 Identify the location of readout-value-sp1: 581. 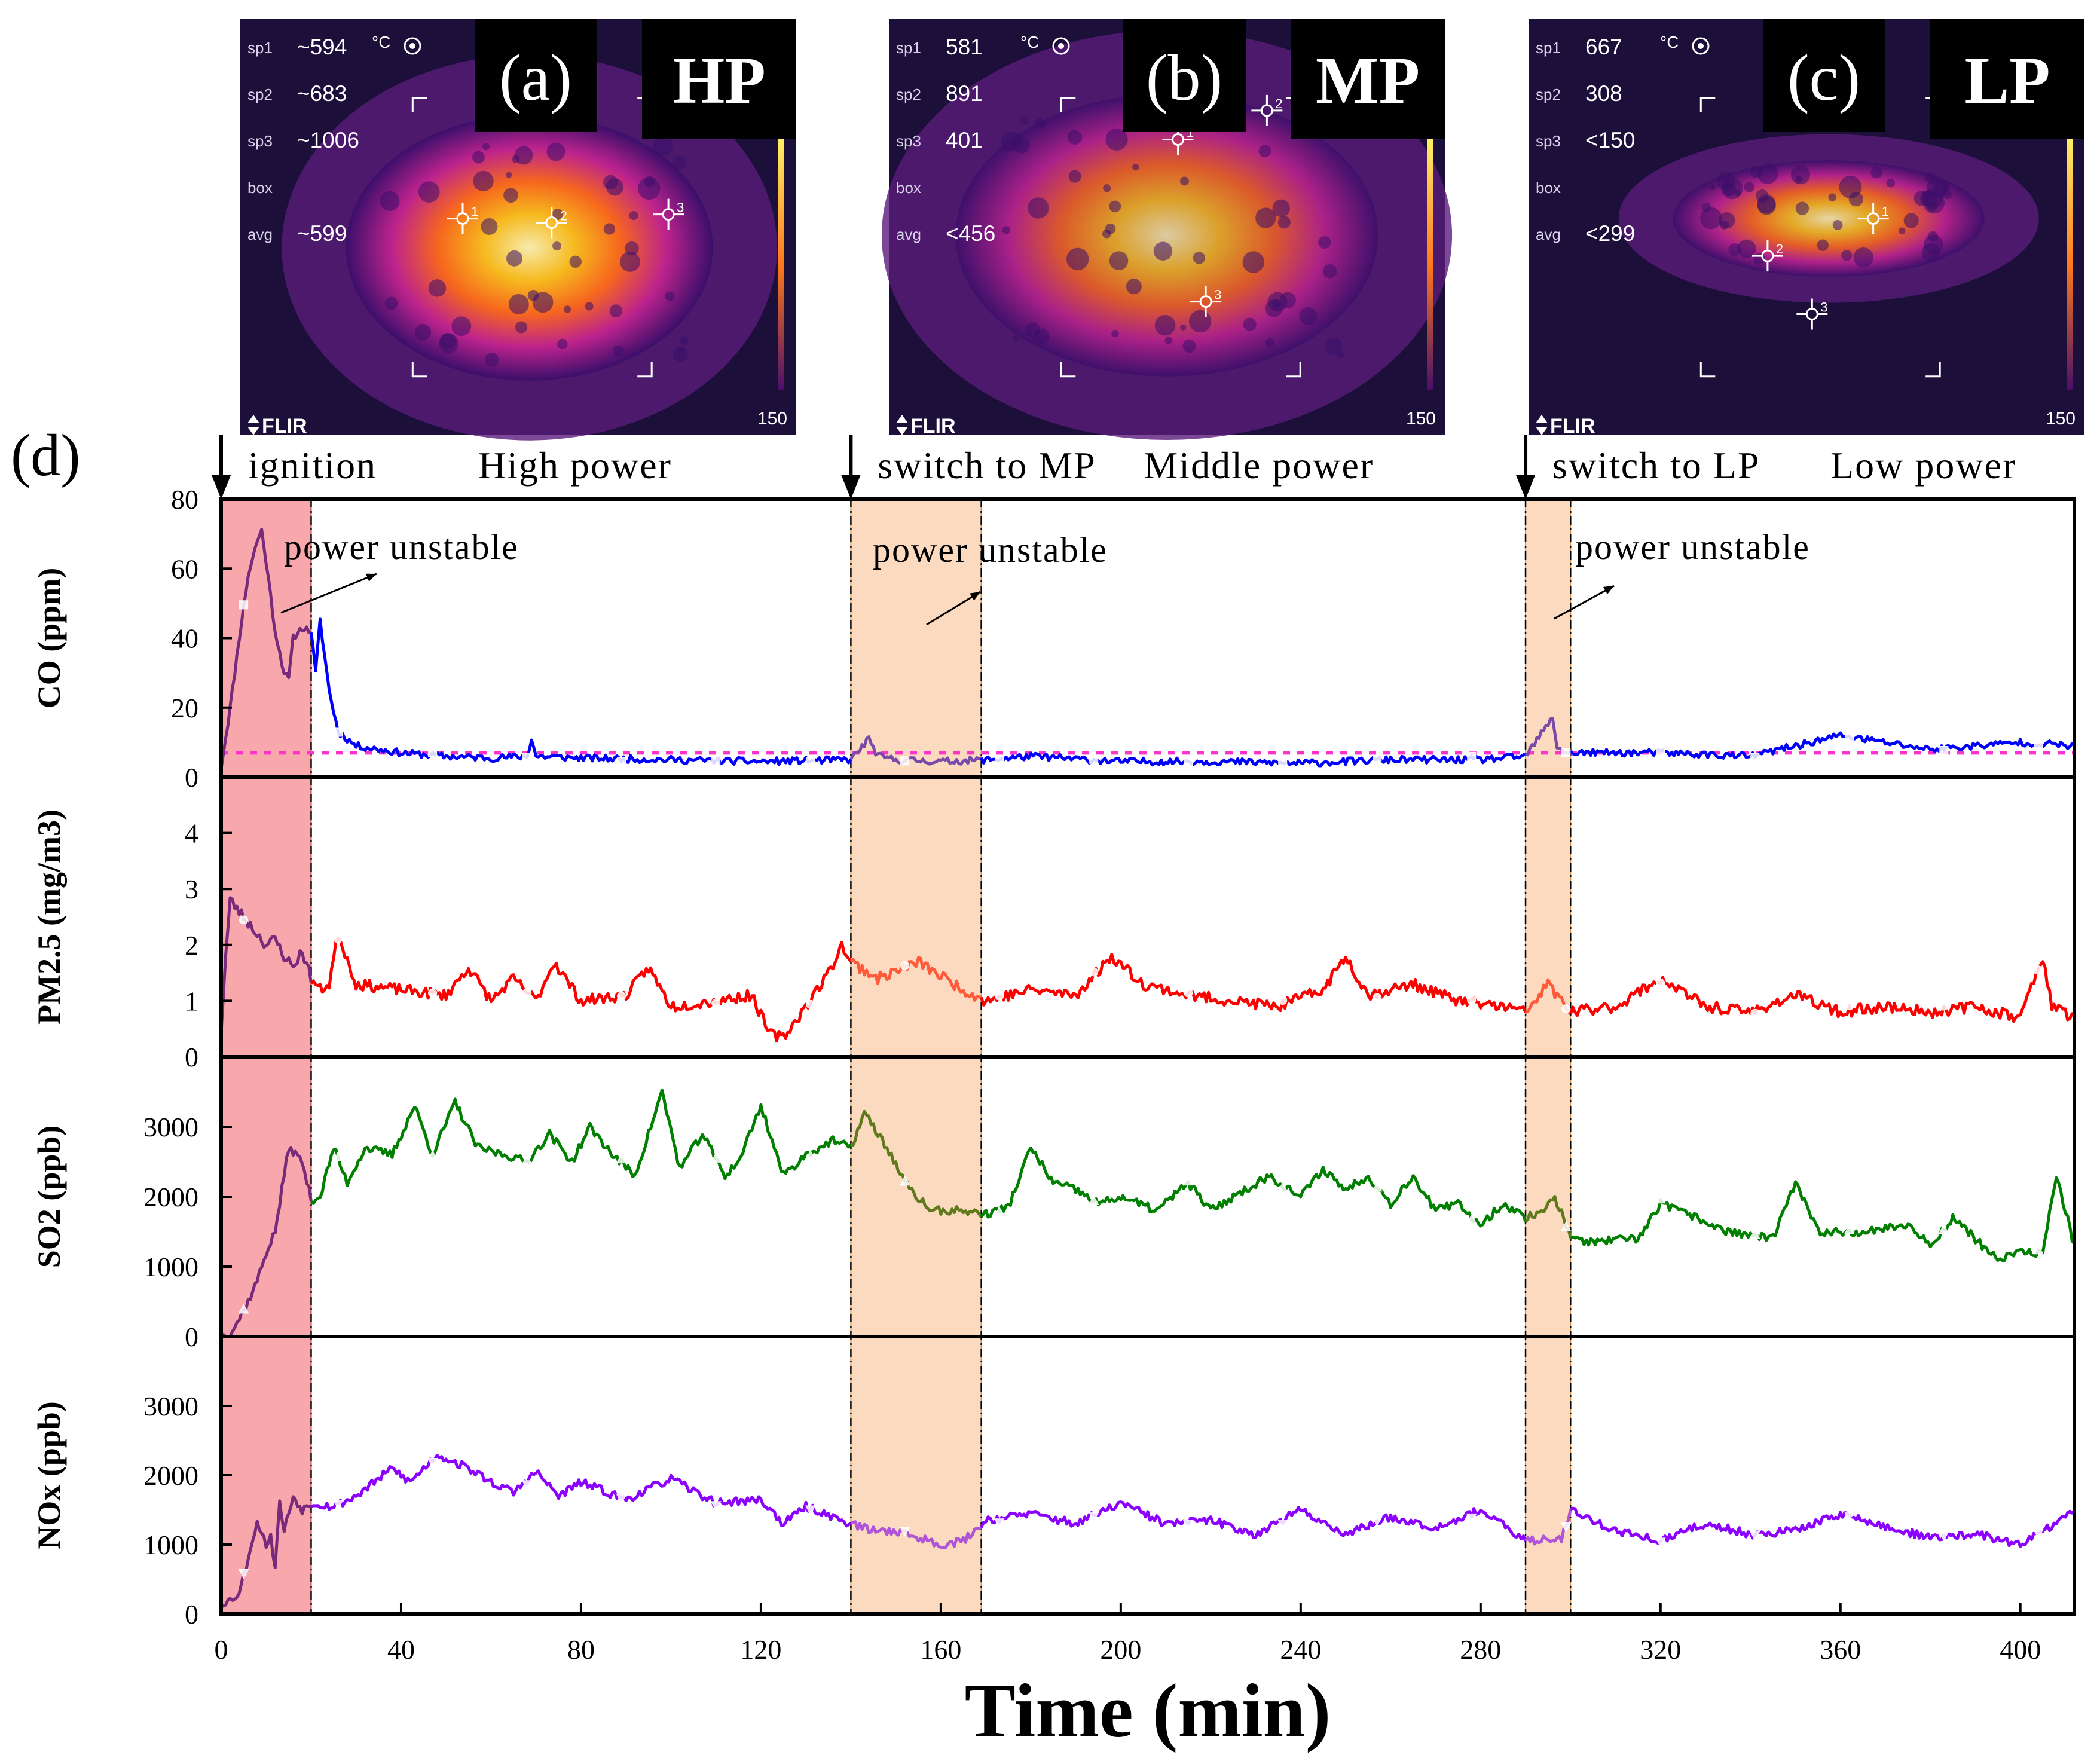
(964, 47).